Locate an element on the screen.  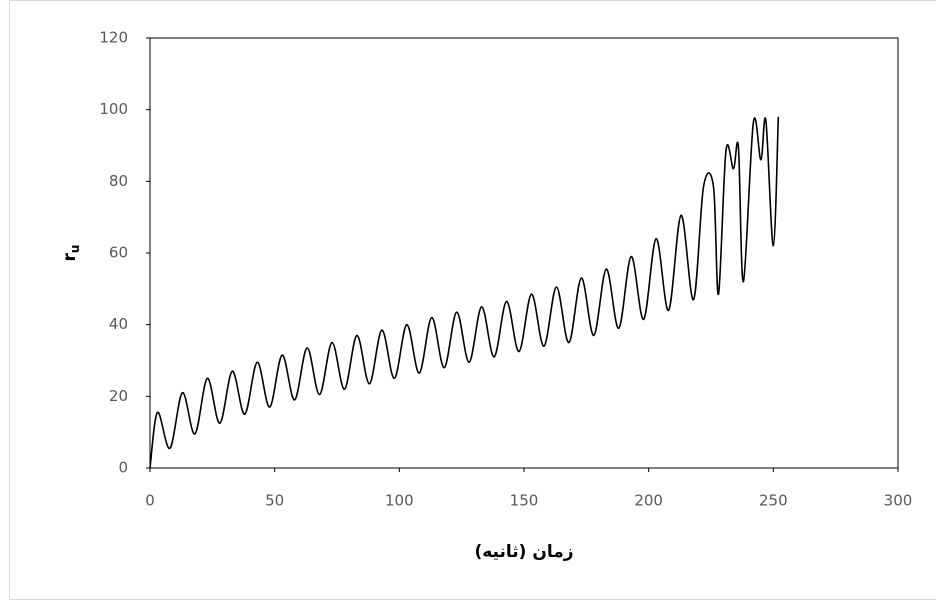
y-tick-label: 80 is located at coordinates (118, 181).